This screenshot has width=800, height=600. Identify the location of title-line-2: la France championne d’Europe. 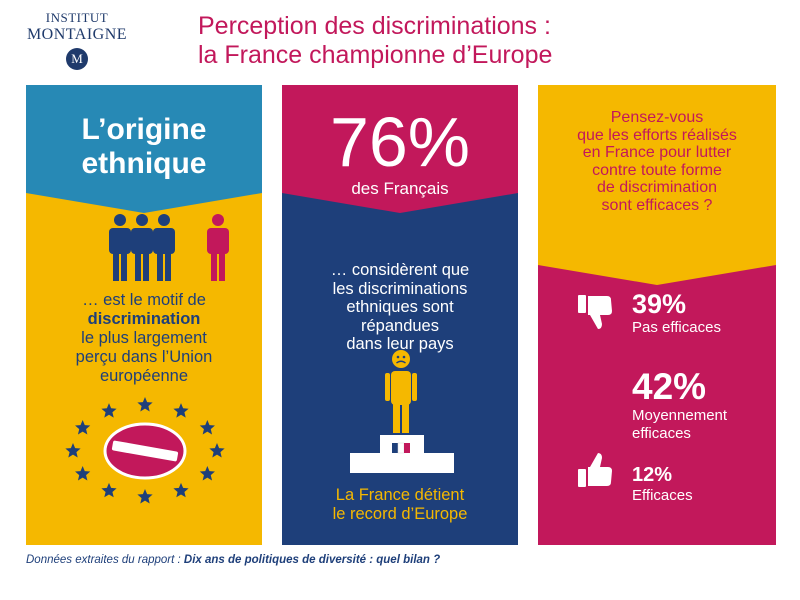
(375, 55).